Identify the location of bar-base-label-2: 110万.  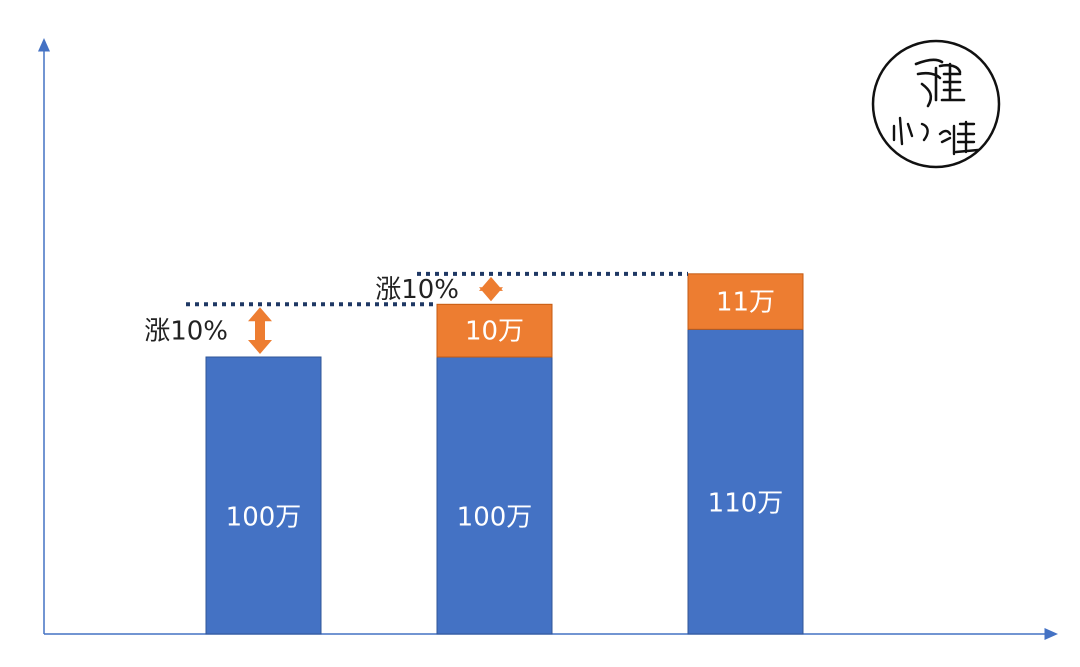
(746, 504).